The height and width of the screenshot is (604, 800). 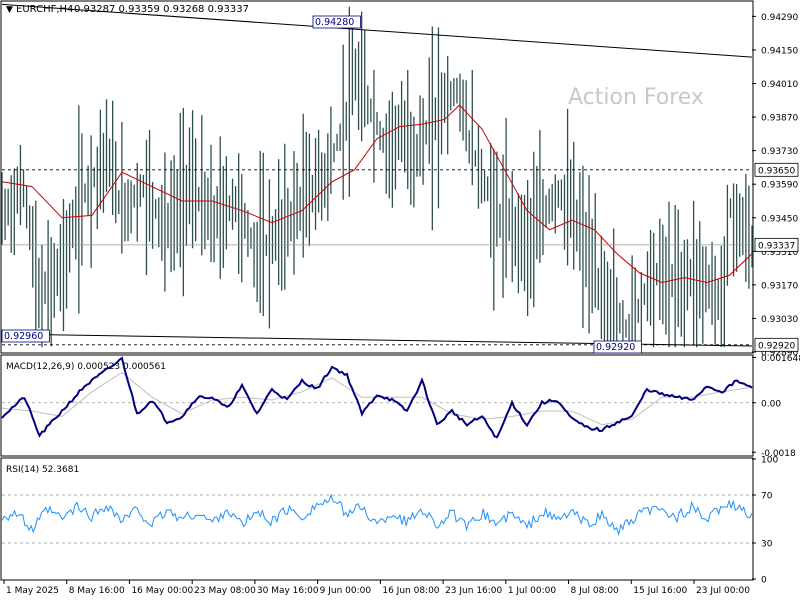 I want to click on rsi-tick-label: 30, so click(x=767, y=545).